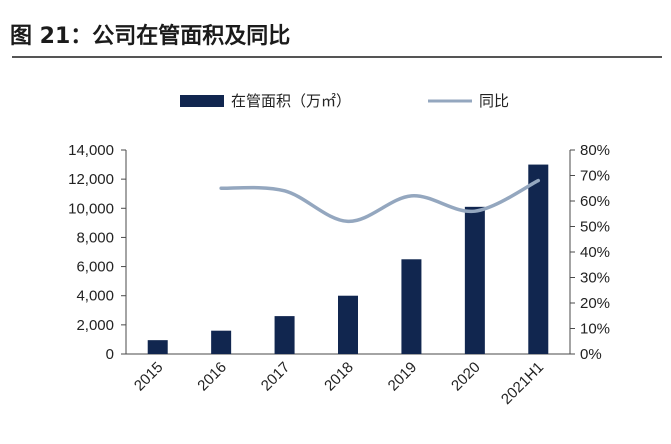  Describe the element at coordinates (337, 57) in the screenshot. I see `title-underline` at that location.